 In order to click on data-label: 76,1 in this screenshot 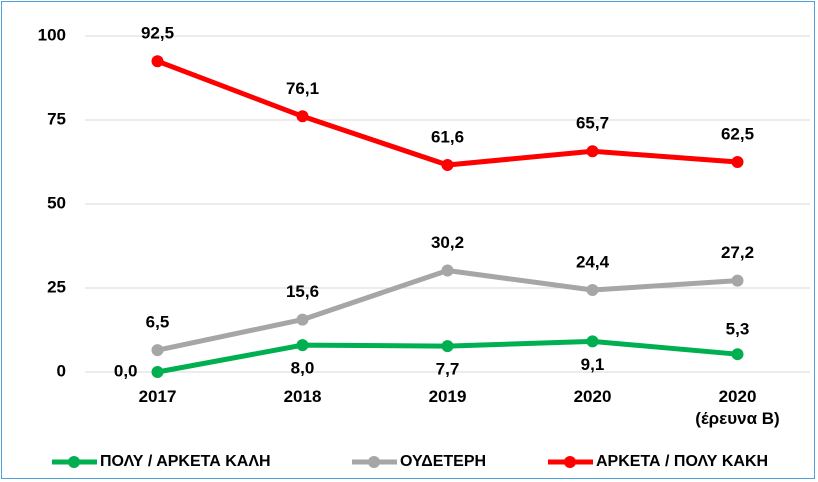, I will do `click(302, 88)`.